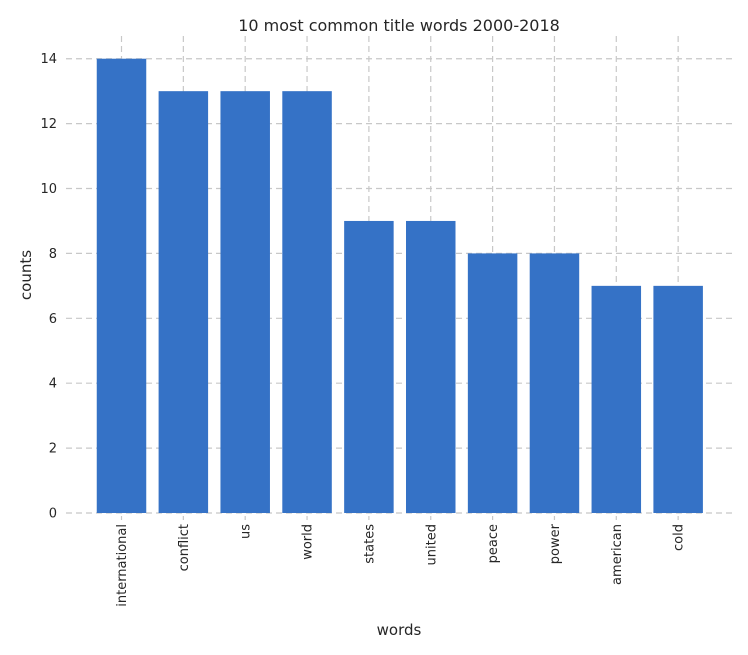 The image size is (748, 655). What do you see at coordinates (53, 254) in the screenshot?
I see `y-tick-label: 8` at bounding box center [53, 254].